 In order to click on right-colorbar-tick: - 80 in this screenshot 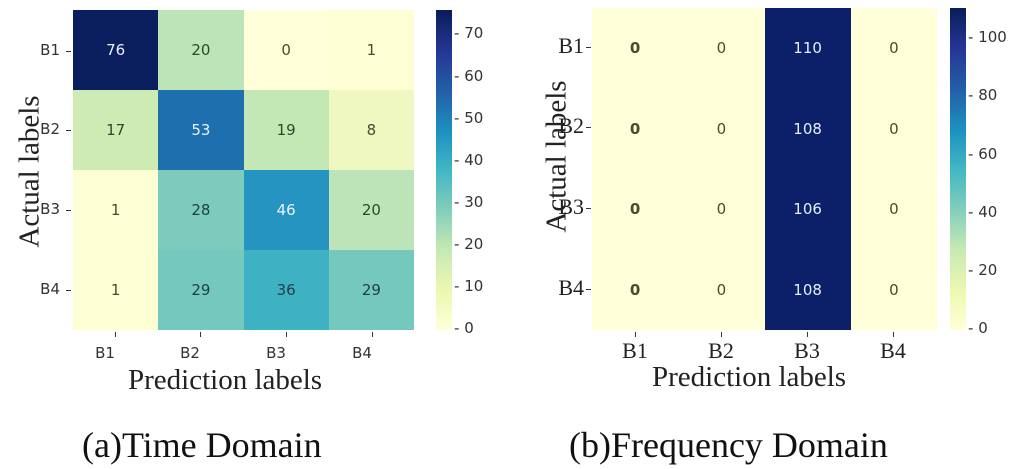, I will do `click(983, 95)`.